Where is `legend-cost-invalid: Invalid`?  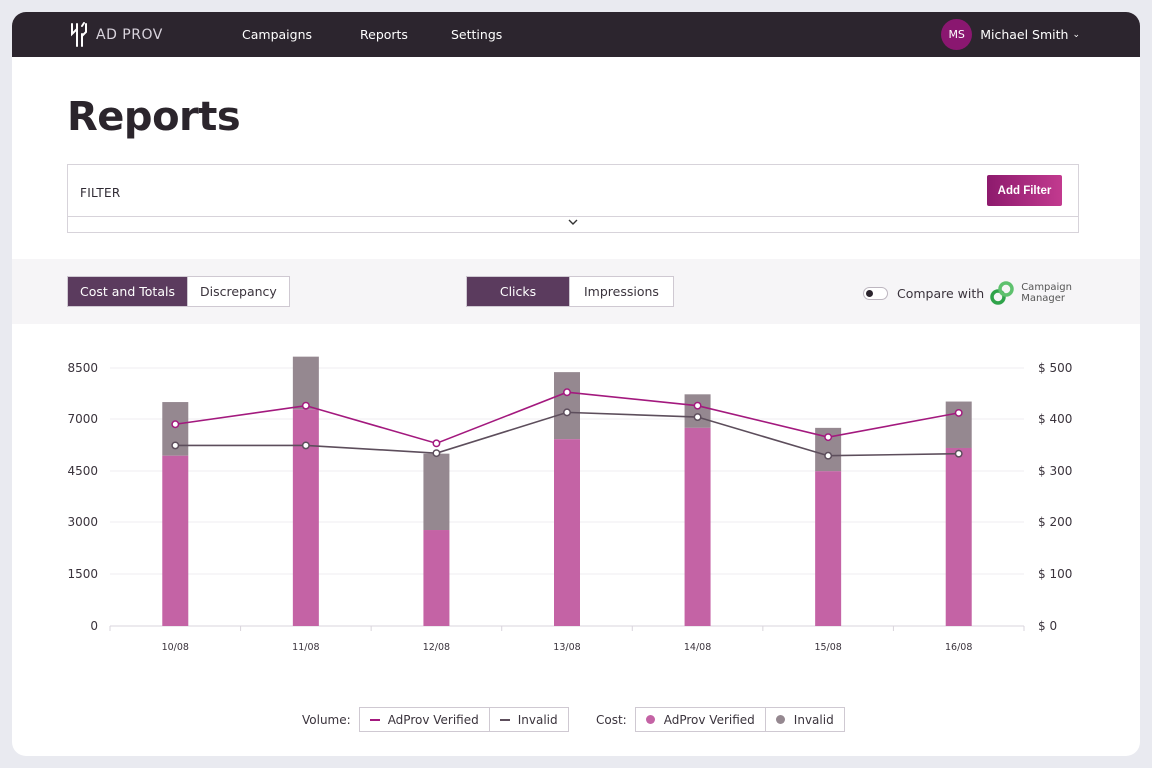 legend-cost-invalid: Invalid is located at coordinates (804, 719).